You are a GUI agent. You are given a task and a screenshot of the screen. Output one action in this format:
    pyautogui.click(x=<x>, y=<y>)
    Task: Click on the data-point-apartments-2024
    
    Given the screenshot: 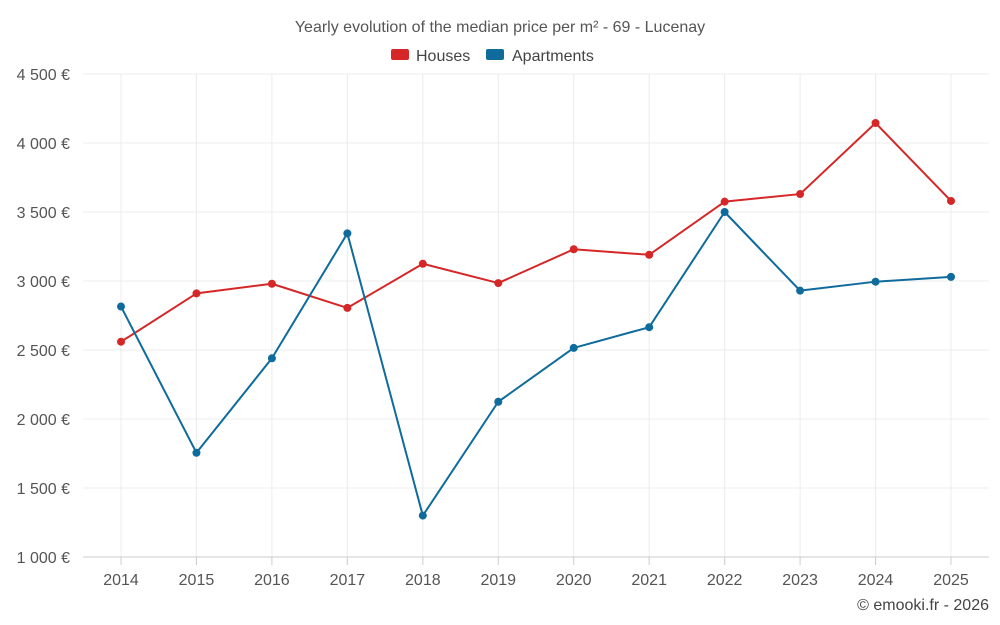 What is the action you would take?
    pyautogui.click(x=875, y=281)
    